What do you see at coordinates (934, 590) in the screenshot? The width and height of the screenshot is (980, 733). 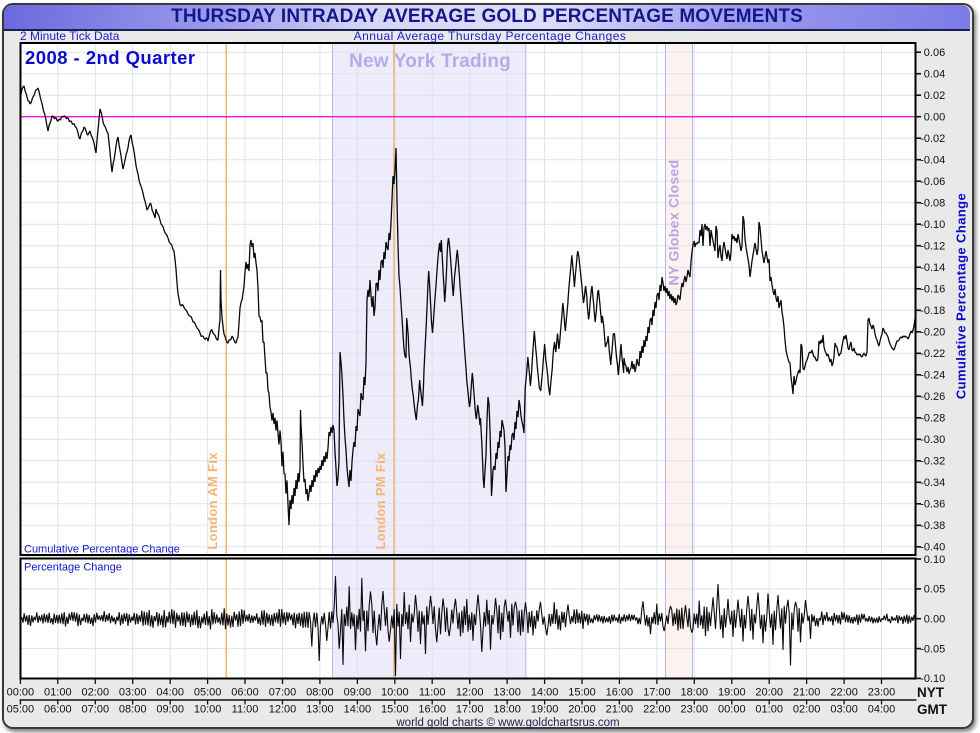 I see `svg-text: 0.05` at bounding box center [934, 590].